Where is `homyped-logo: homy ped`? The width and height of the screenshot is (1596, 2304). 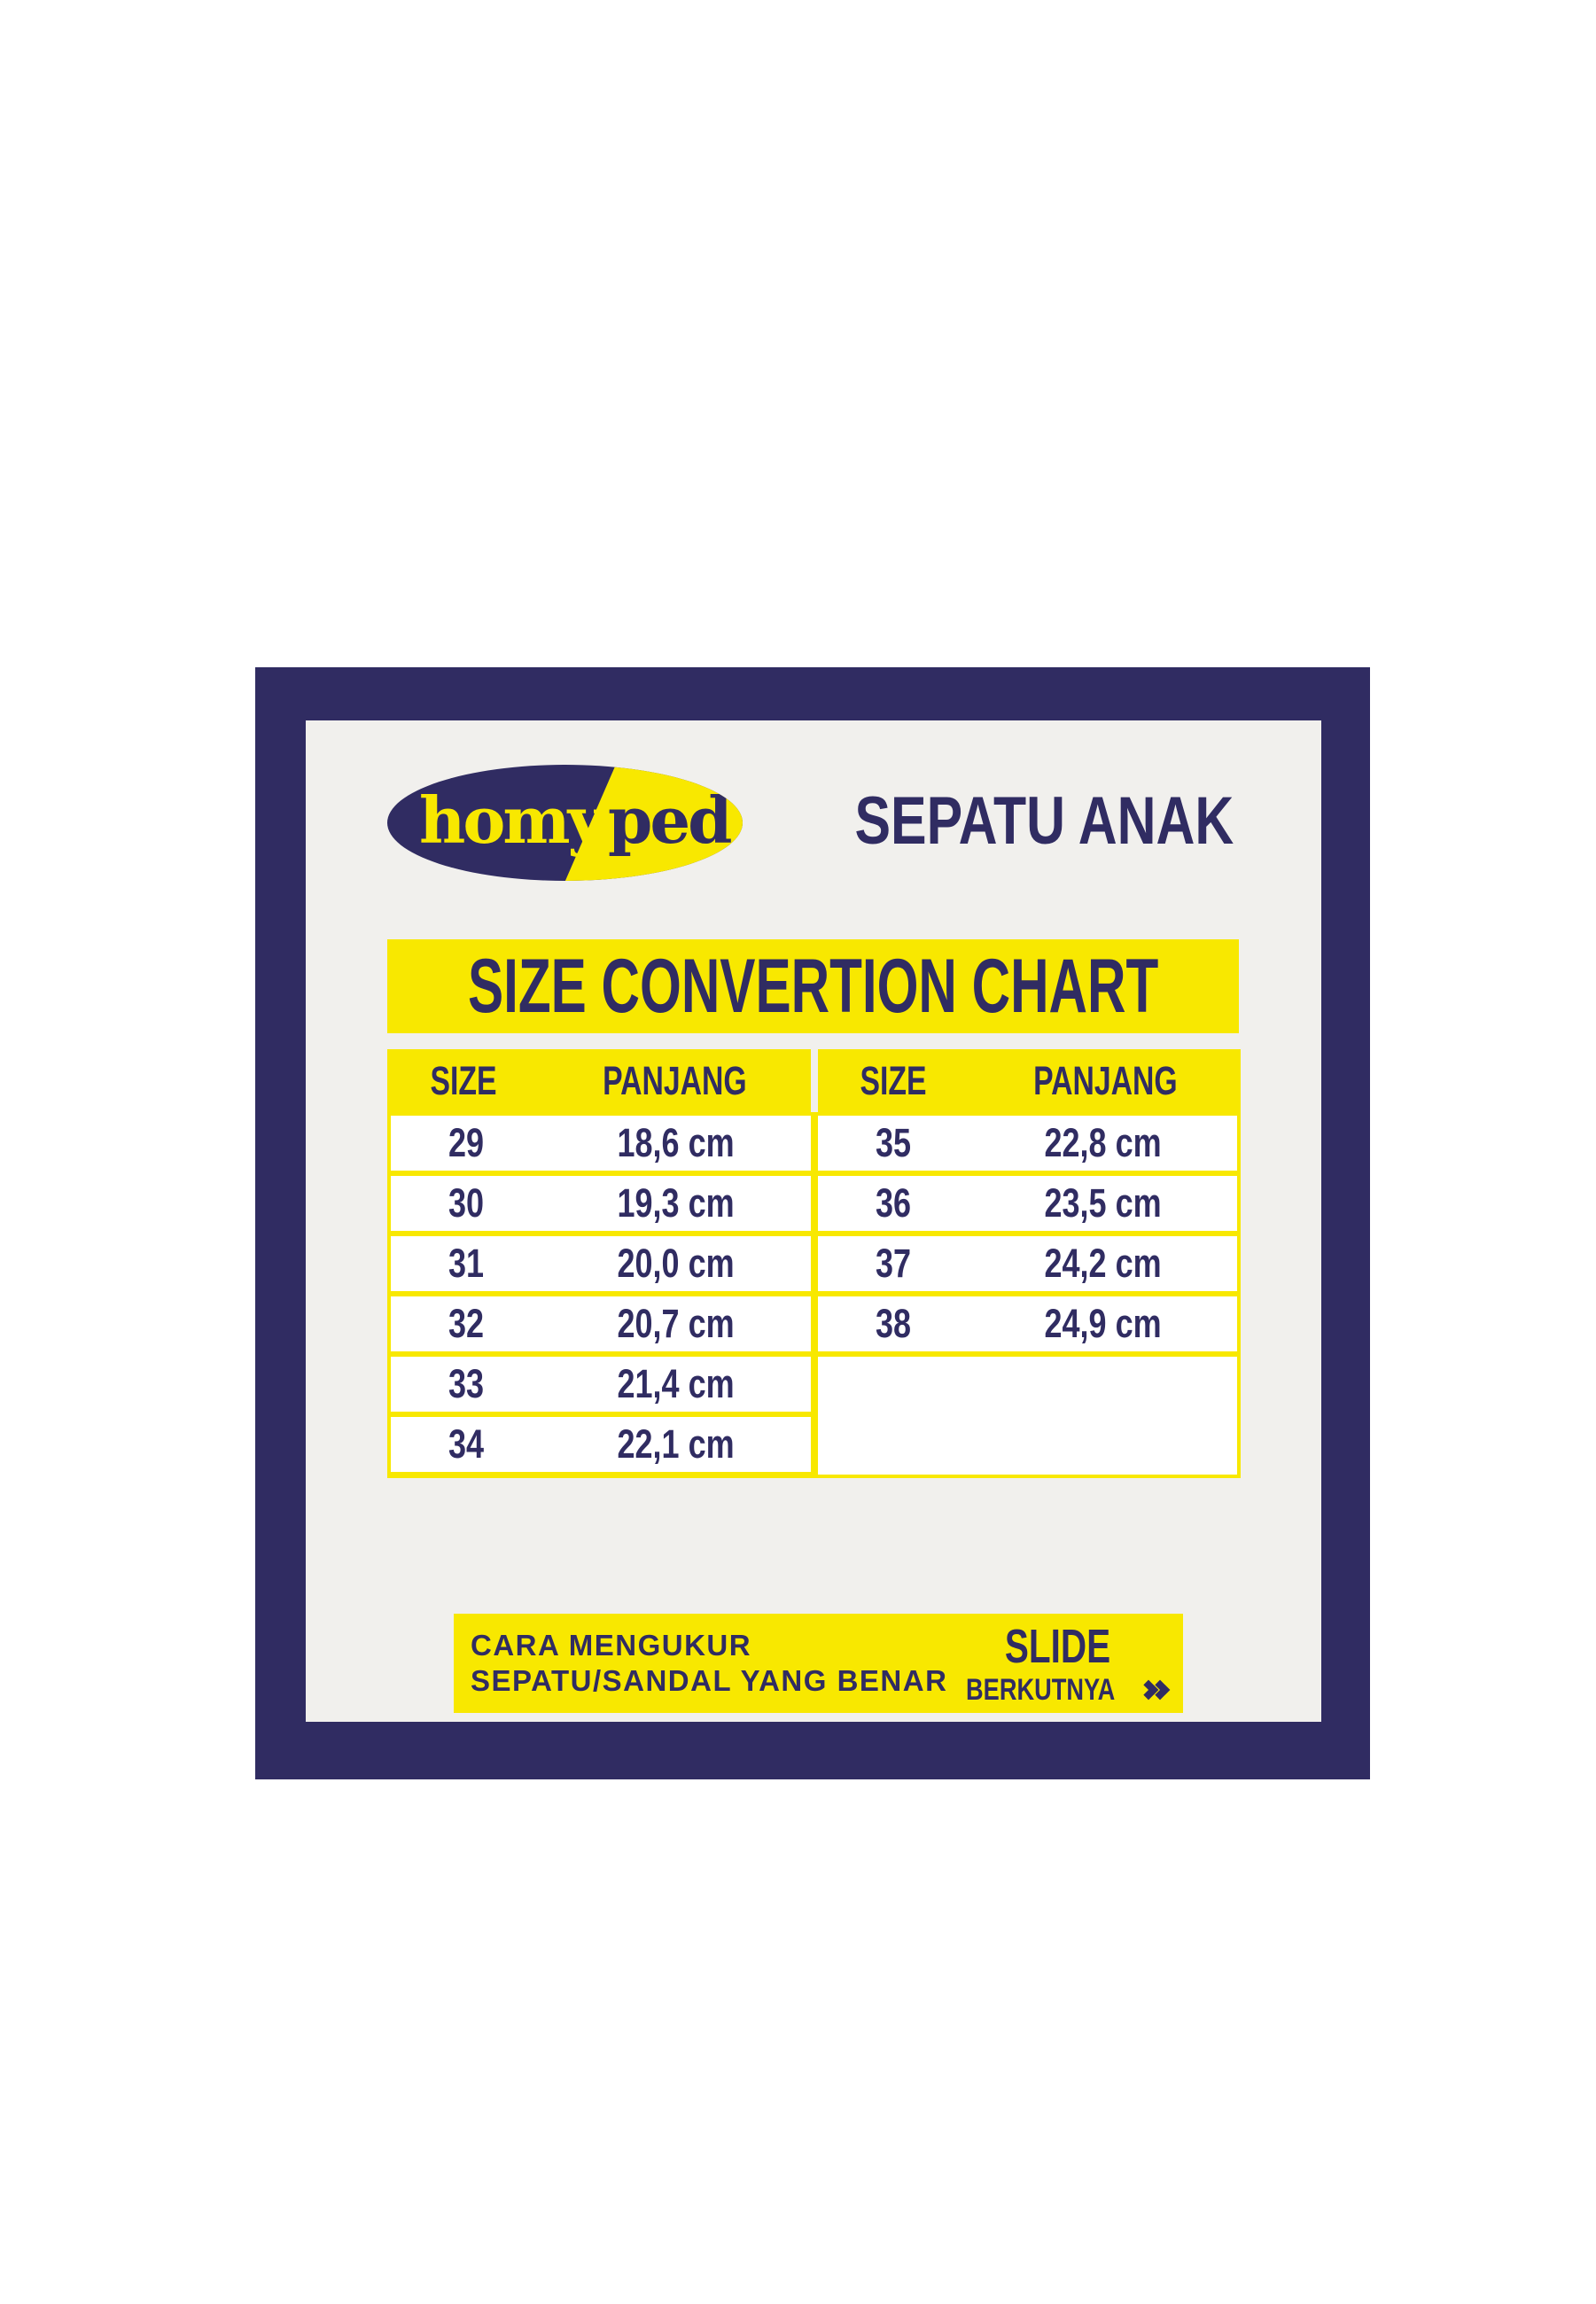
homyped-logo: homy ped is located at coordinates (565, 823).